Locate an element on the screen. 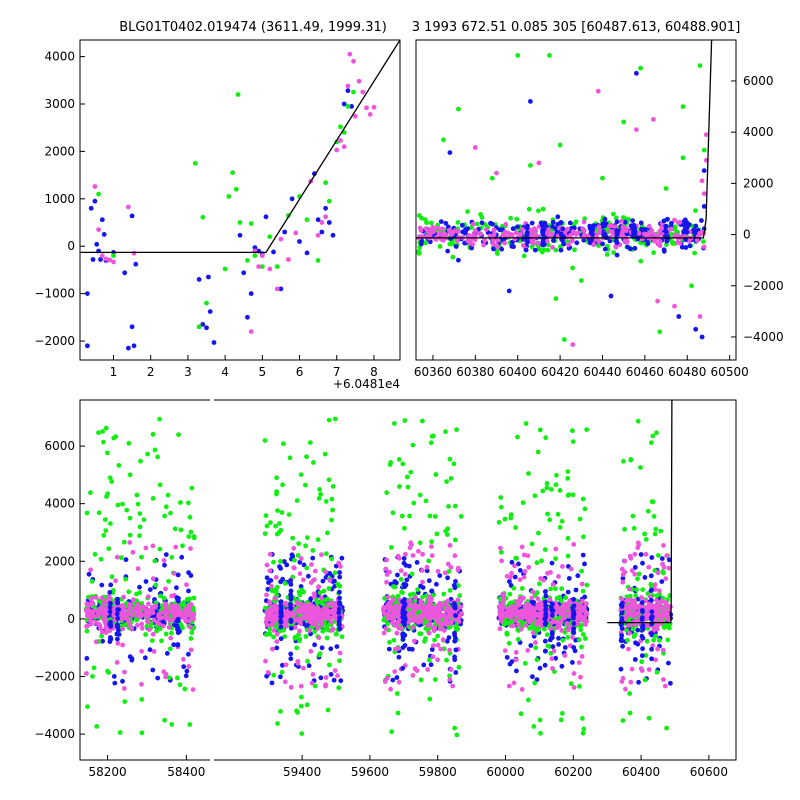 The width and height of the screenshot is (800, 800). p1-ytick-label: 3000 is located at coordinates (59, 104).